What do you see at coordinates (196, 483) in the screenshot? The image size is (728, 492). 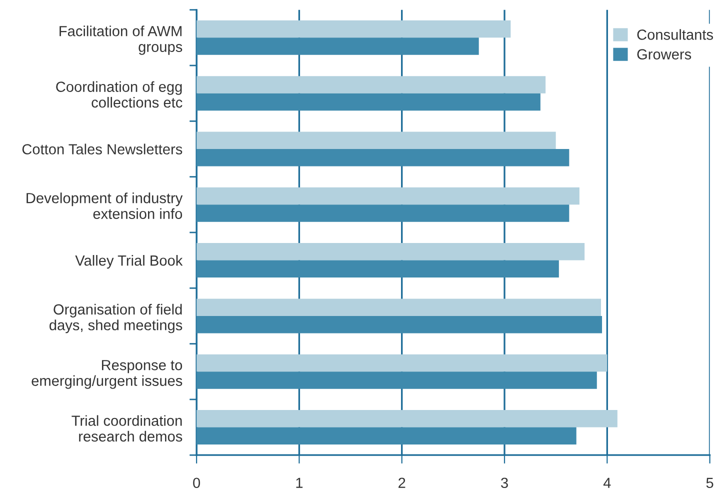 I see `x-tick-label: 0` at bounding box center [196, 483].